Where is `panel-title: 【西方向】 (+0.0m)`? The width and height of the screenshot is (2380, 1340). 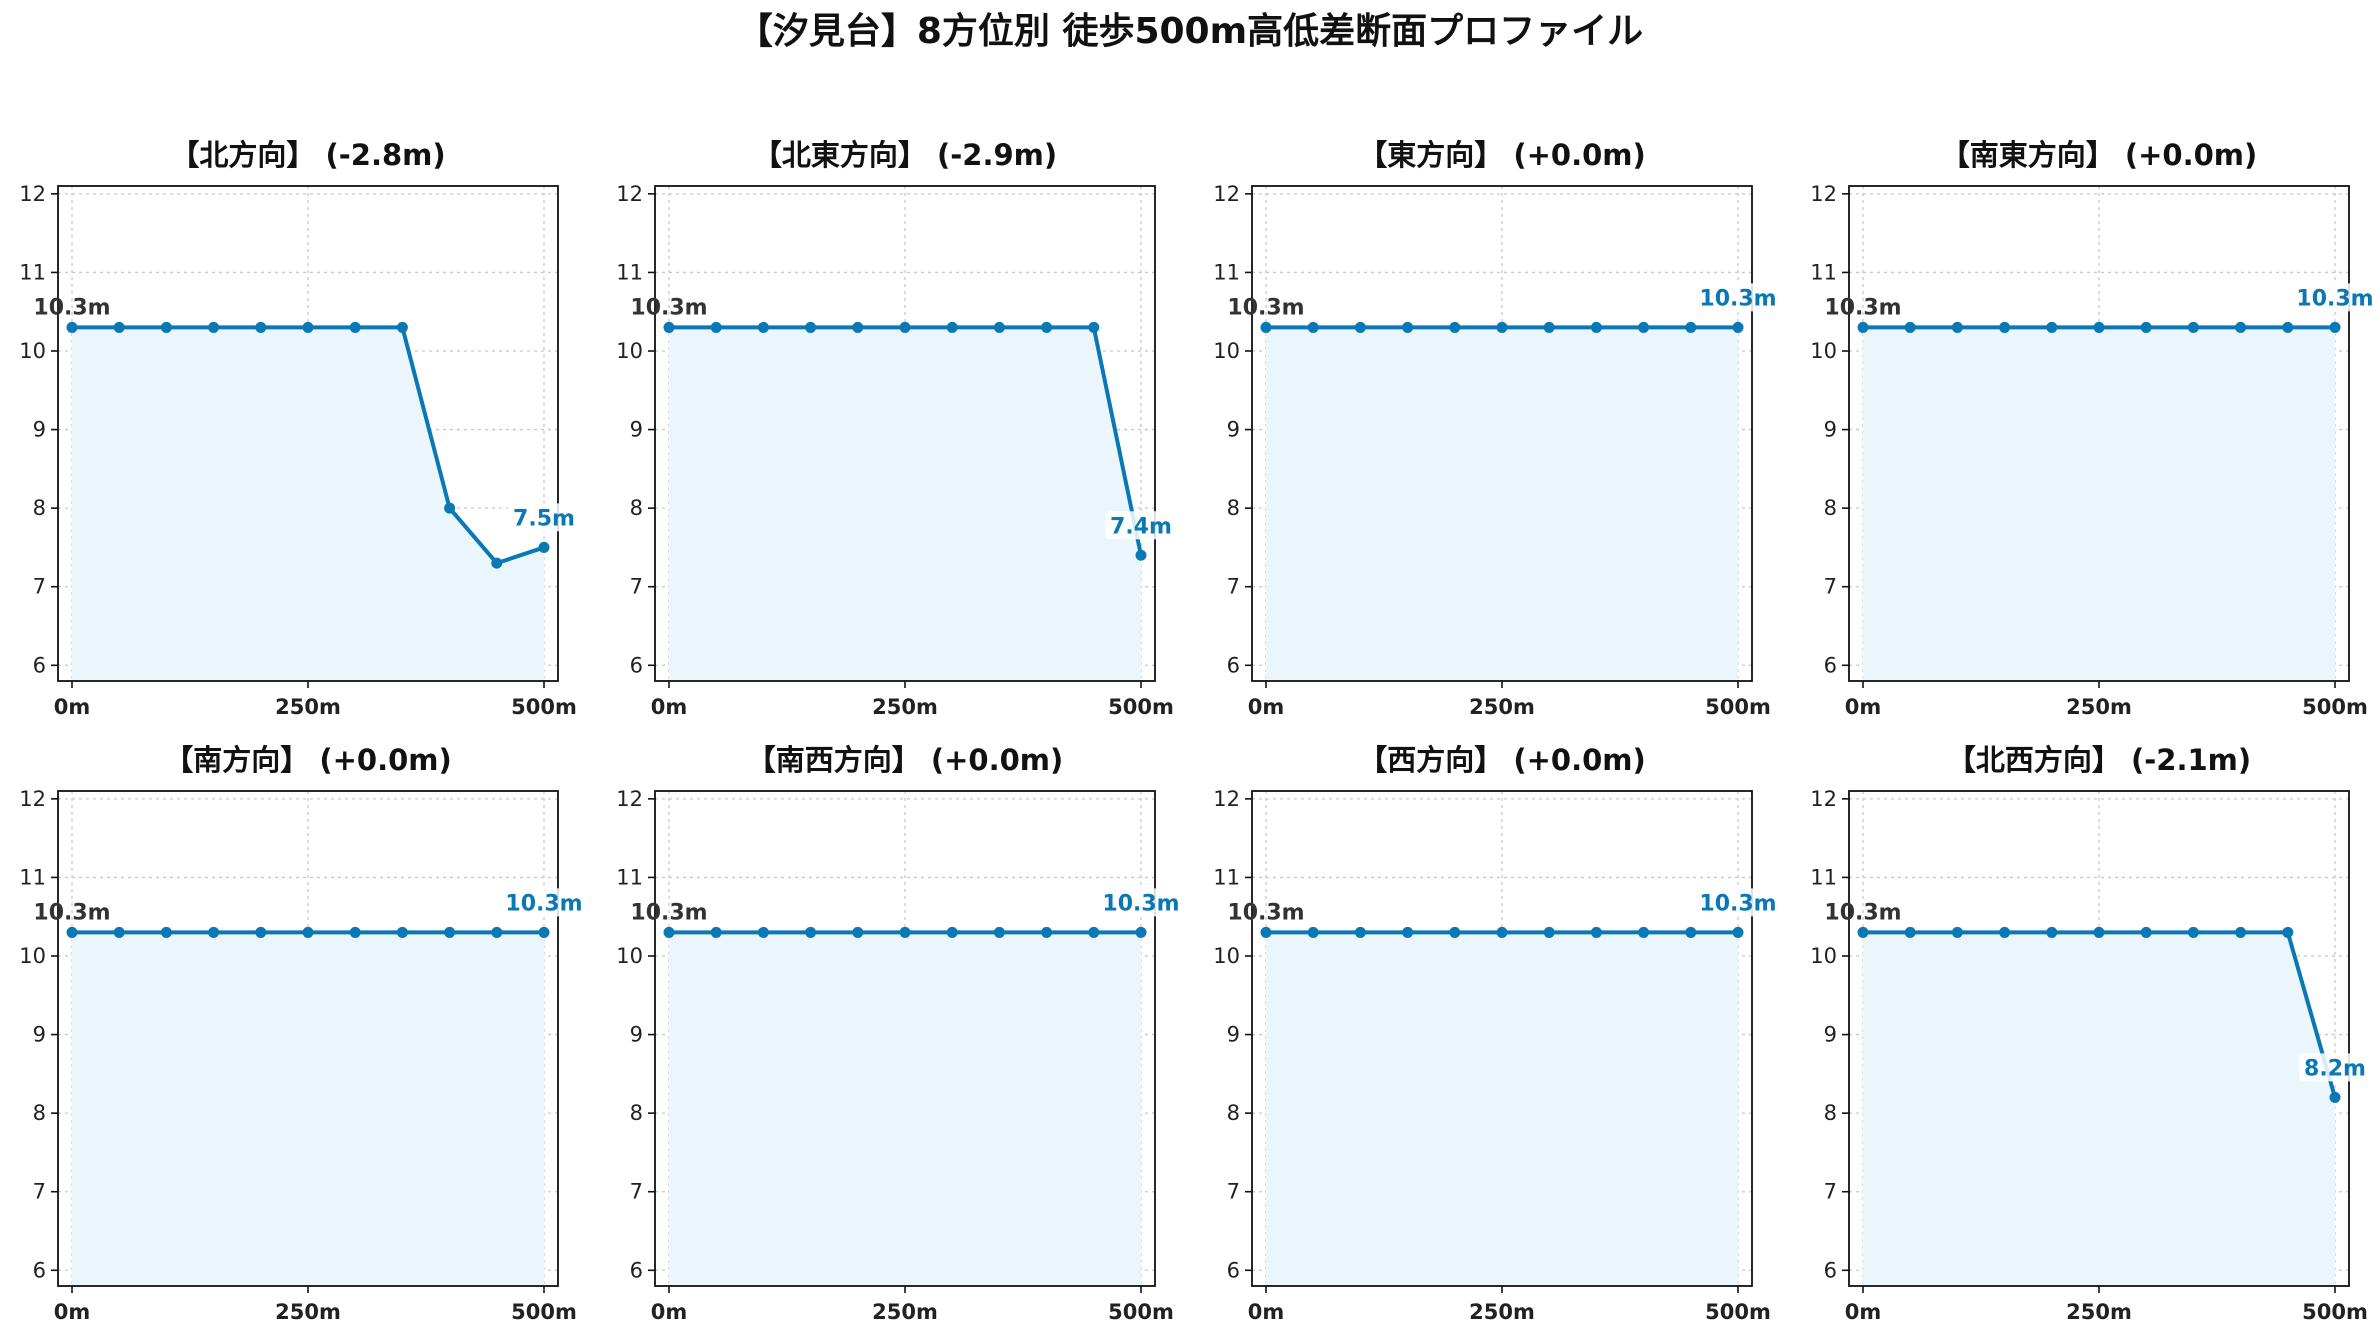 panel-title: 【西方向】 (+0.0m) is located at coordinates (1502, 760).